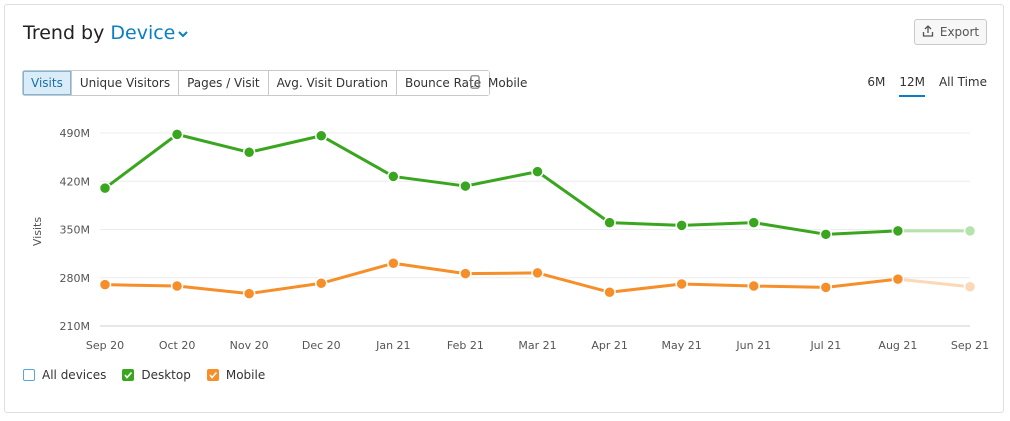 This screenshot has width=1010, height=421. I want to click on mobile-series-line, so click(501, 278).